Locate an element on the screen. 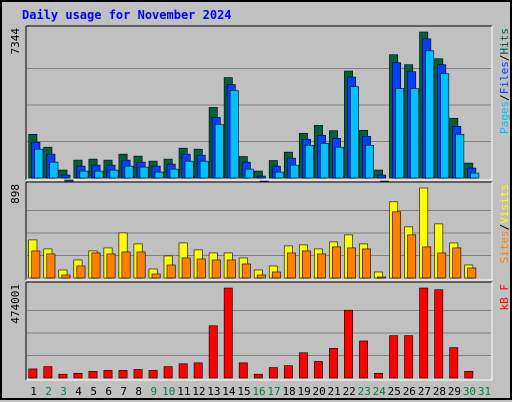 The width and height of the screenshot is (512, 402). day-label-17: 17 is located at coordinates (273, 391).